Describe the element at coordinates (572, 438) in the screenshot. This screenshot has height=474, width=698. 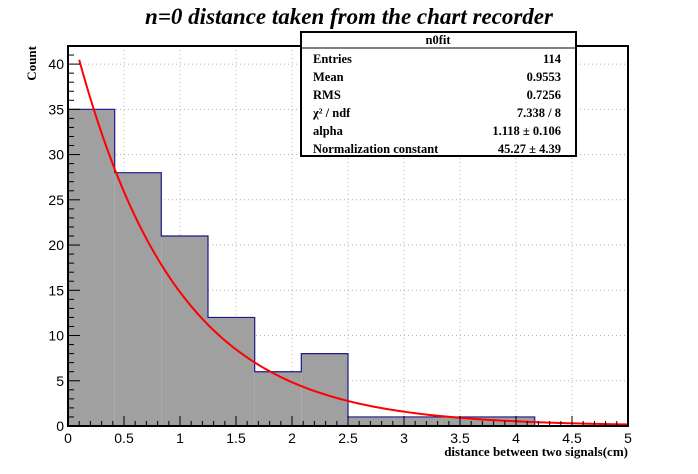
I see `x-tick-label: 4.5` at that location.